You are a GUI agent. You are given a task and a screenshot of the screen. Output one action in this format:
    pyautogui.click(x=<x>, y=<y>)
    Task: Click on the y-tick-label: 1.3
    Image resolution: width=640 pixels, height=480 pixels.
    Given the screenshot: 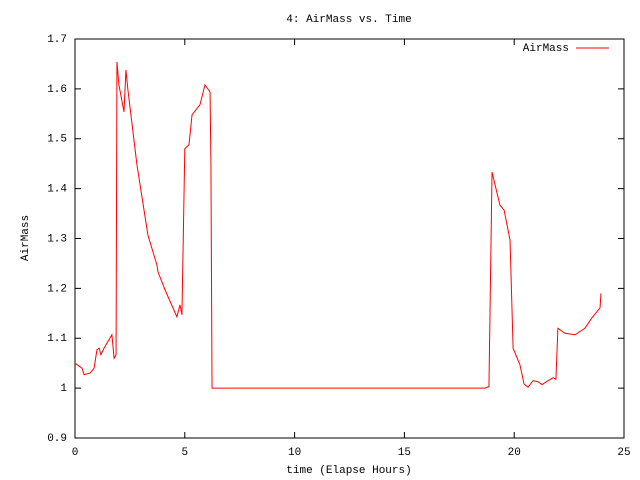 What is the action you would take?
    pyautogui.click(x=57, y=239)
    